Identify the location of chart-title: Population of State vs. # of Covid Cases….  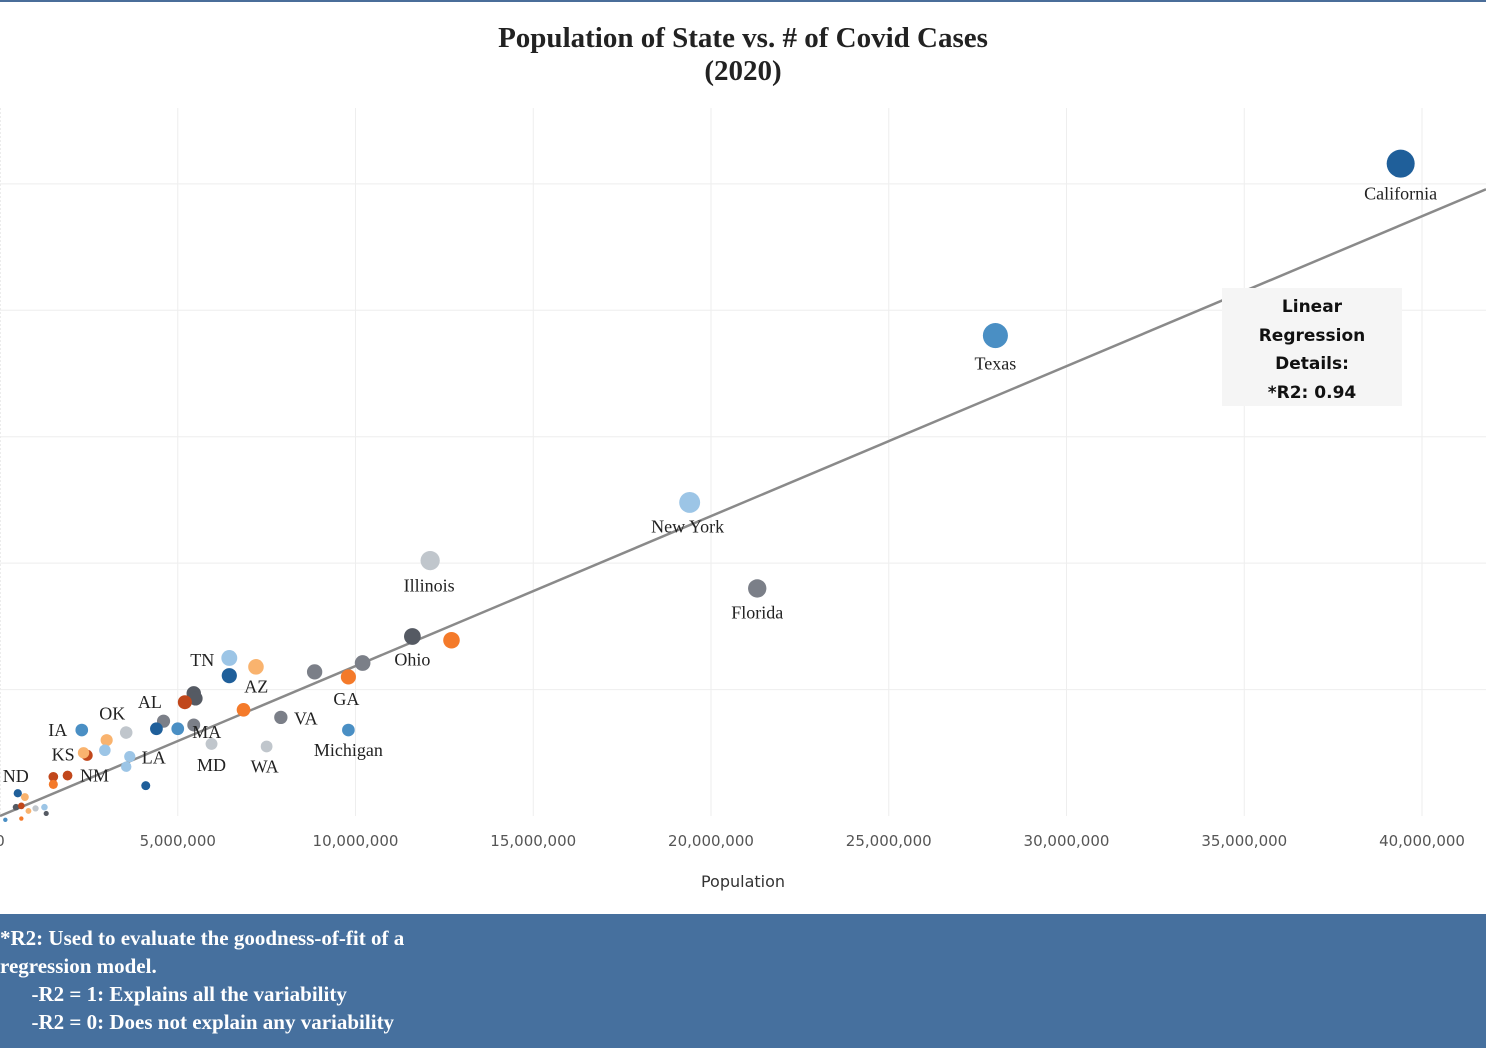
(743, 55).